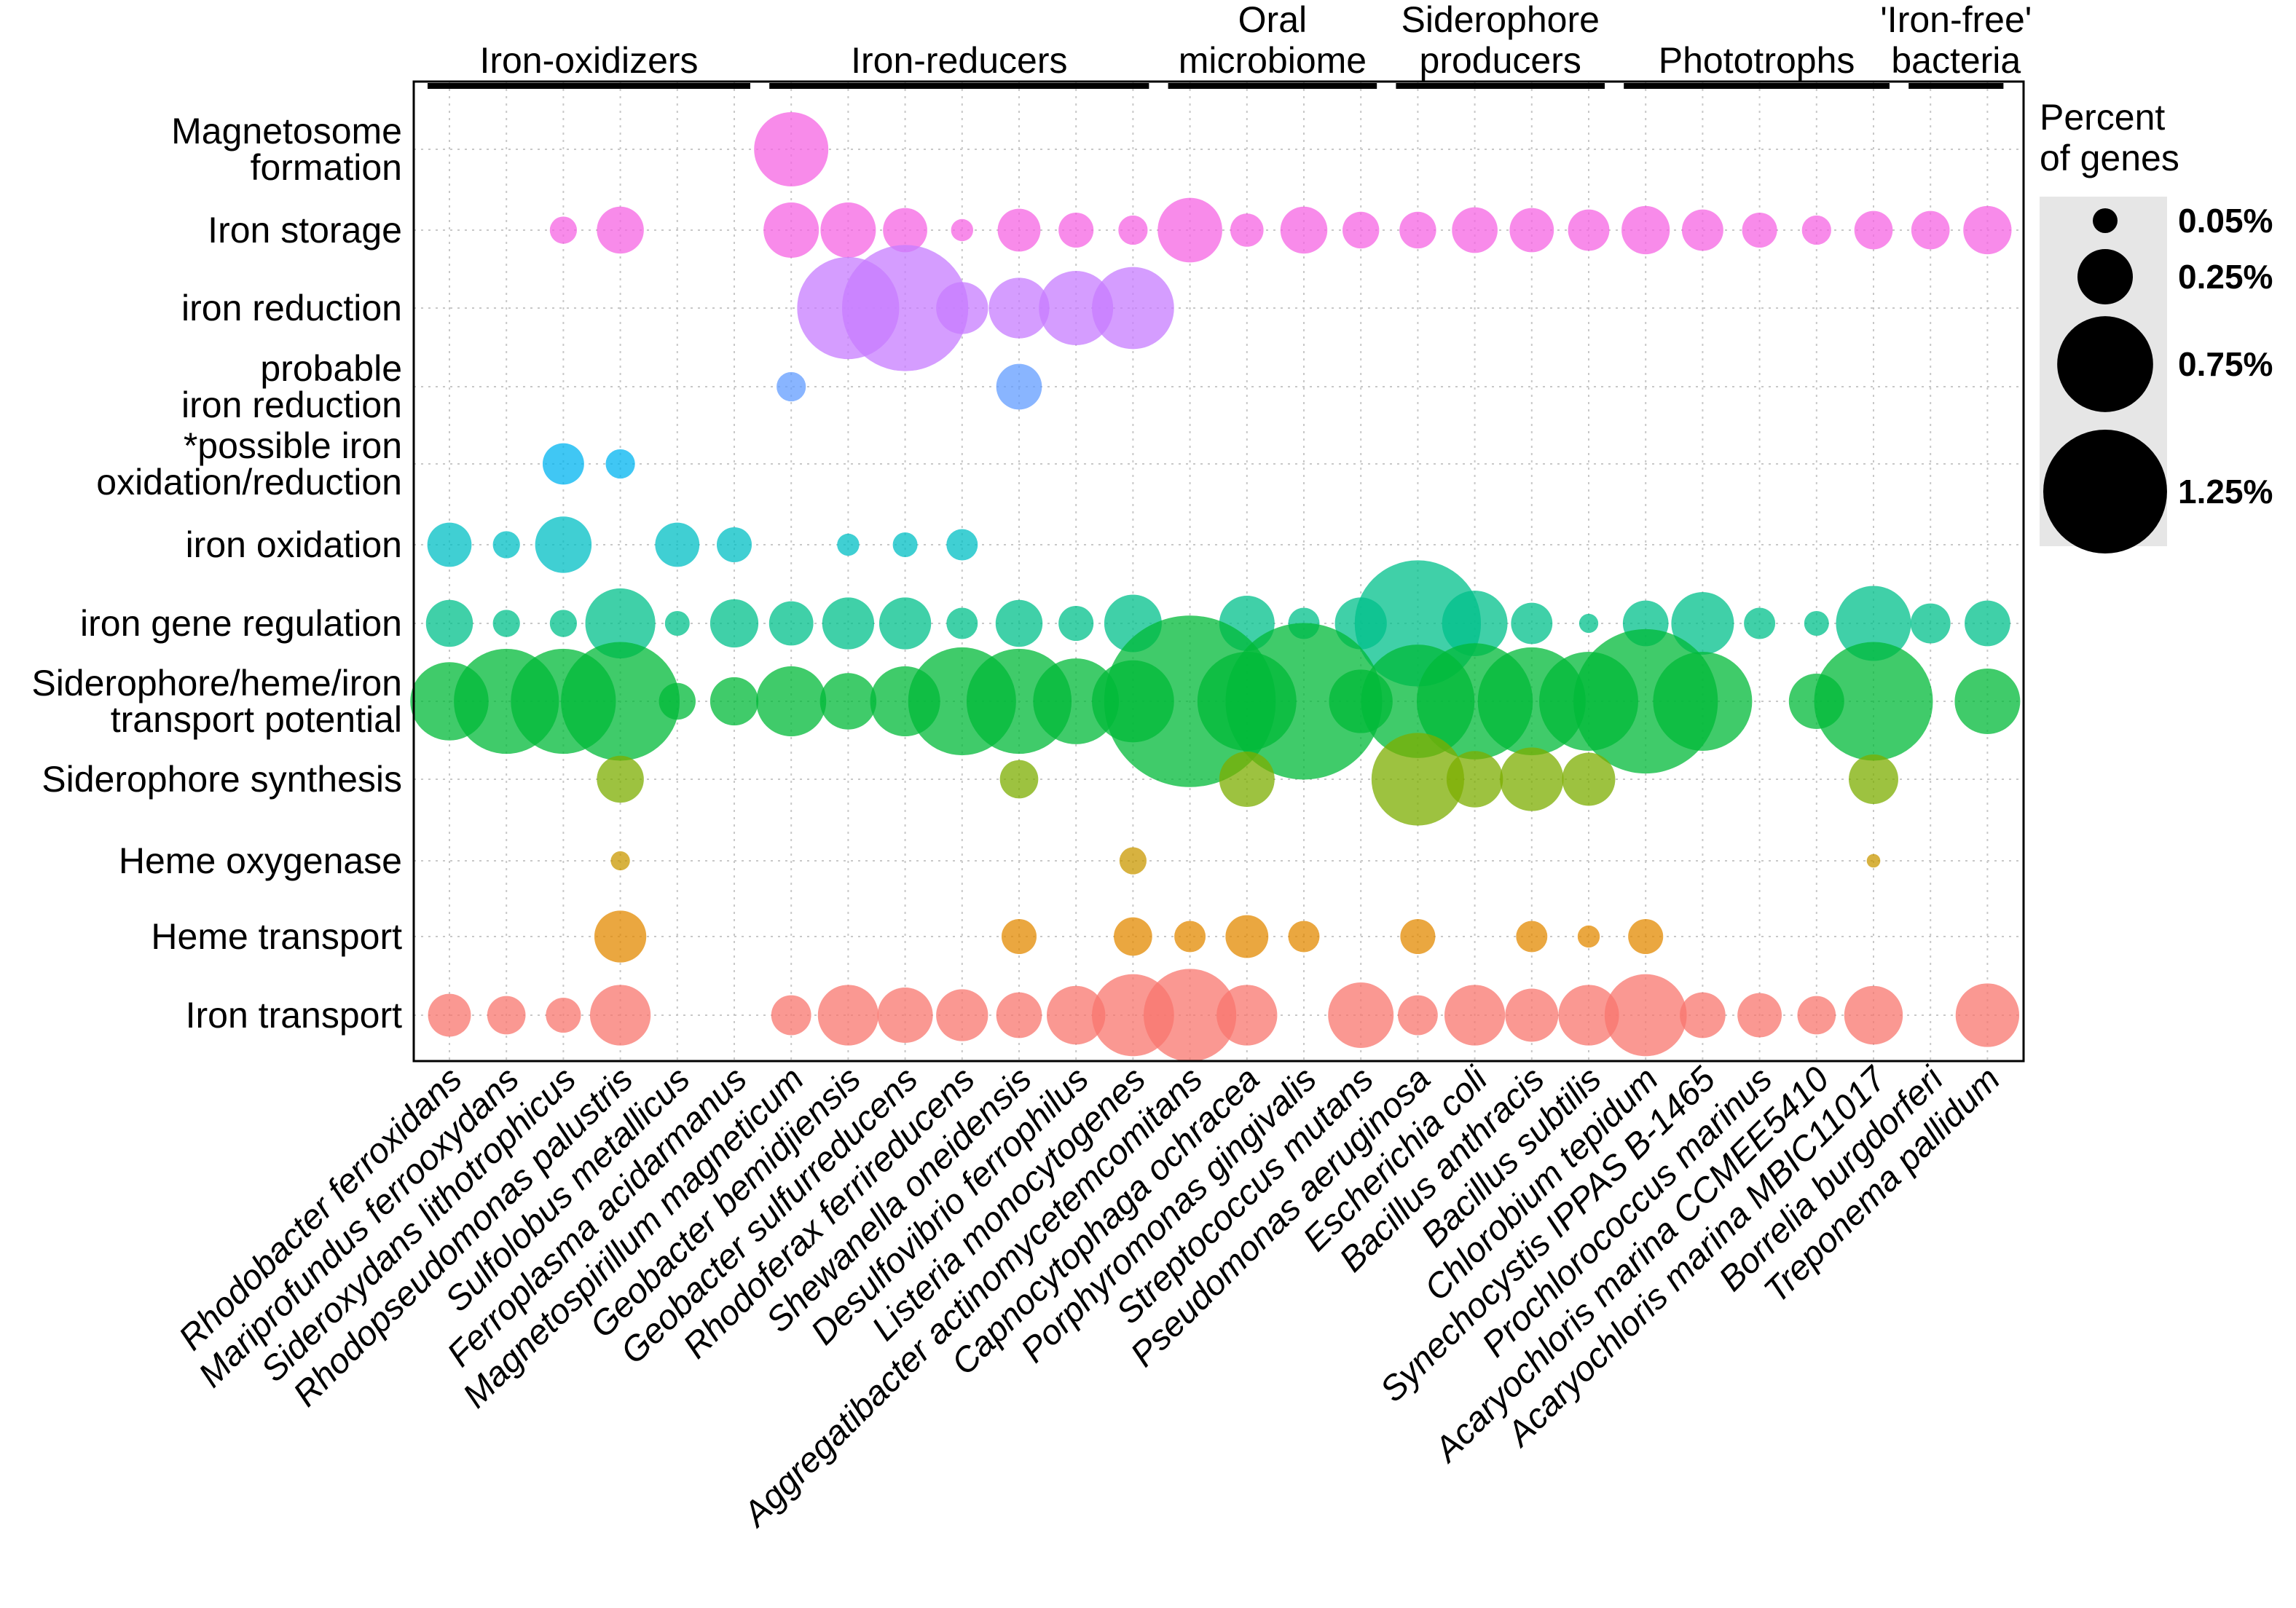 The width and height of the screenshot is (2296, 1608). Describe the element at coordinates (294, 1015) in the screenshot. I see `row-label: Iron transport` at that location.